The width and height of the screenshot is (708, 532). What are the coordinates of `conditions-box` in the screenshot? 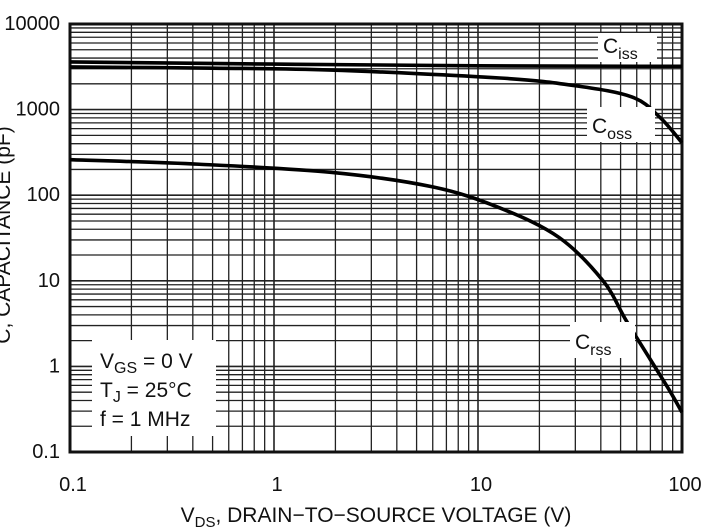 It's located at (154, 388).